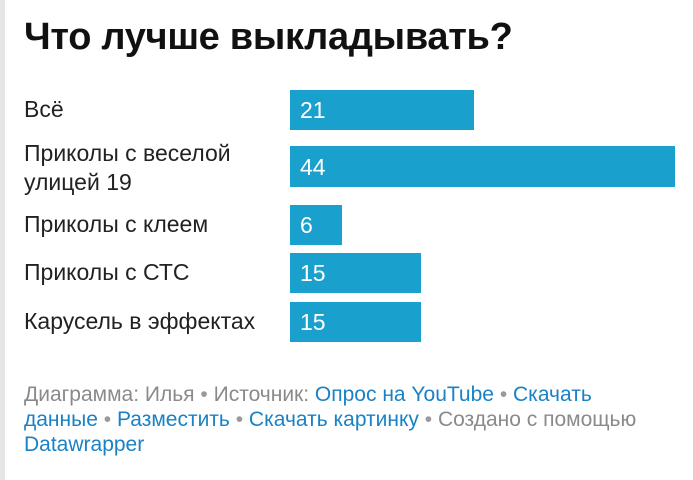 Image resolution: width=693 pixels, height=480 pixels. What do you see at coordinates (2, 240) in the screenshot?
I see `left-edge-strip` at bounding box center [2, 240].